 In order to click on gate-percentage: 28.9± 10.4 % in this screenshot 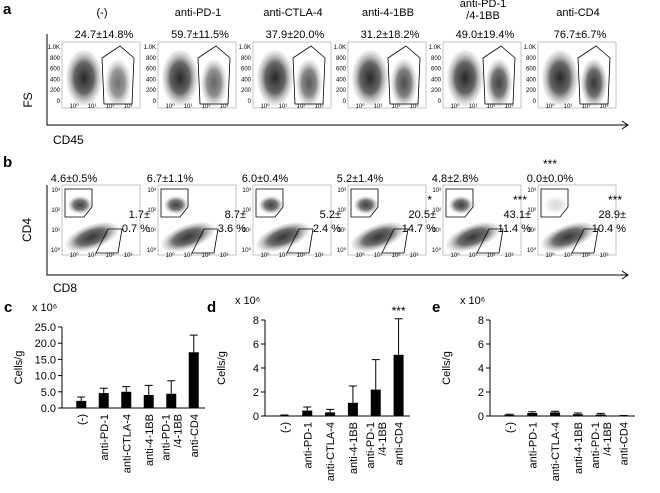, I will do `click(609, 222)`.